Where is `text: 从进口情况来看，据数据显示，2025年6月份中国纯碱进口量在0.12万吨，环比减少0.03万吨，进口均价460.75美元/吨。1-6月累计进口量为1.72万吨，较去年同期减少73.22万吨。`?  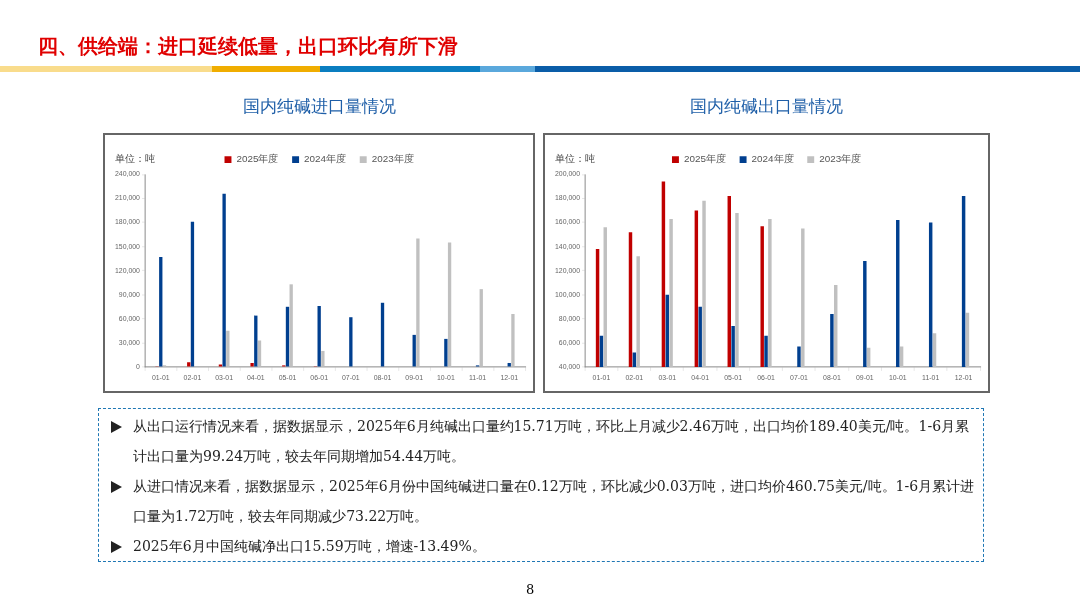
text: 从进口情况来看，据数据显示，2025年6月份中国纯碱进口量在0.12万吨，环比减少0.03万吨，进口均价460.75美元/吨。1-6月累计进口量为1.72万吨，较去年同期减少73.22万吨。 is located at coordinates (554, 501).